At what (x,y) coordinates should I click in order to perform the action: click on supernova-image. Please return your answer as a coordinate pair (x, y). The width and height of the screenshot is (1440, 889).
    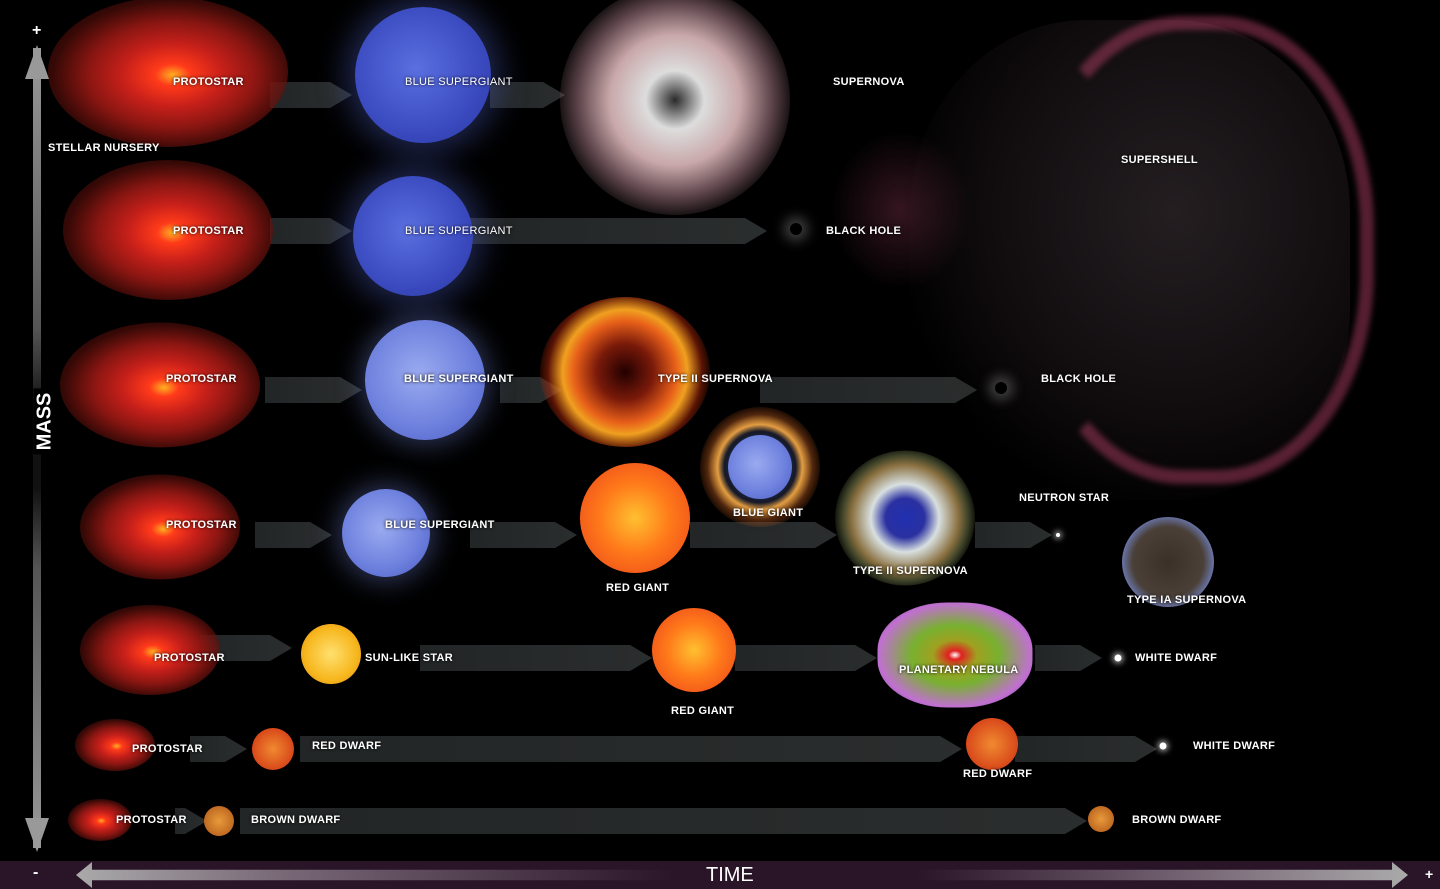
    Looking at the image, I should click on (675, 107).